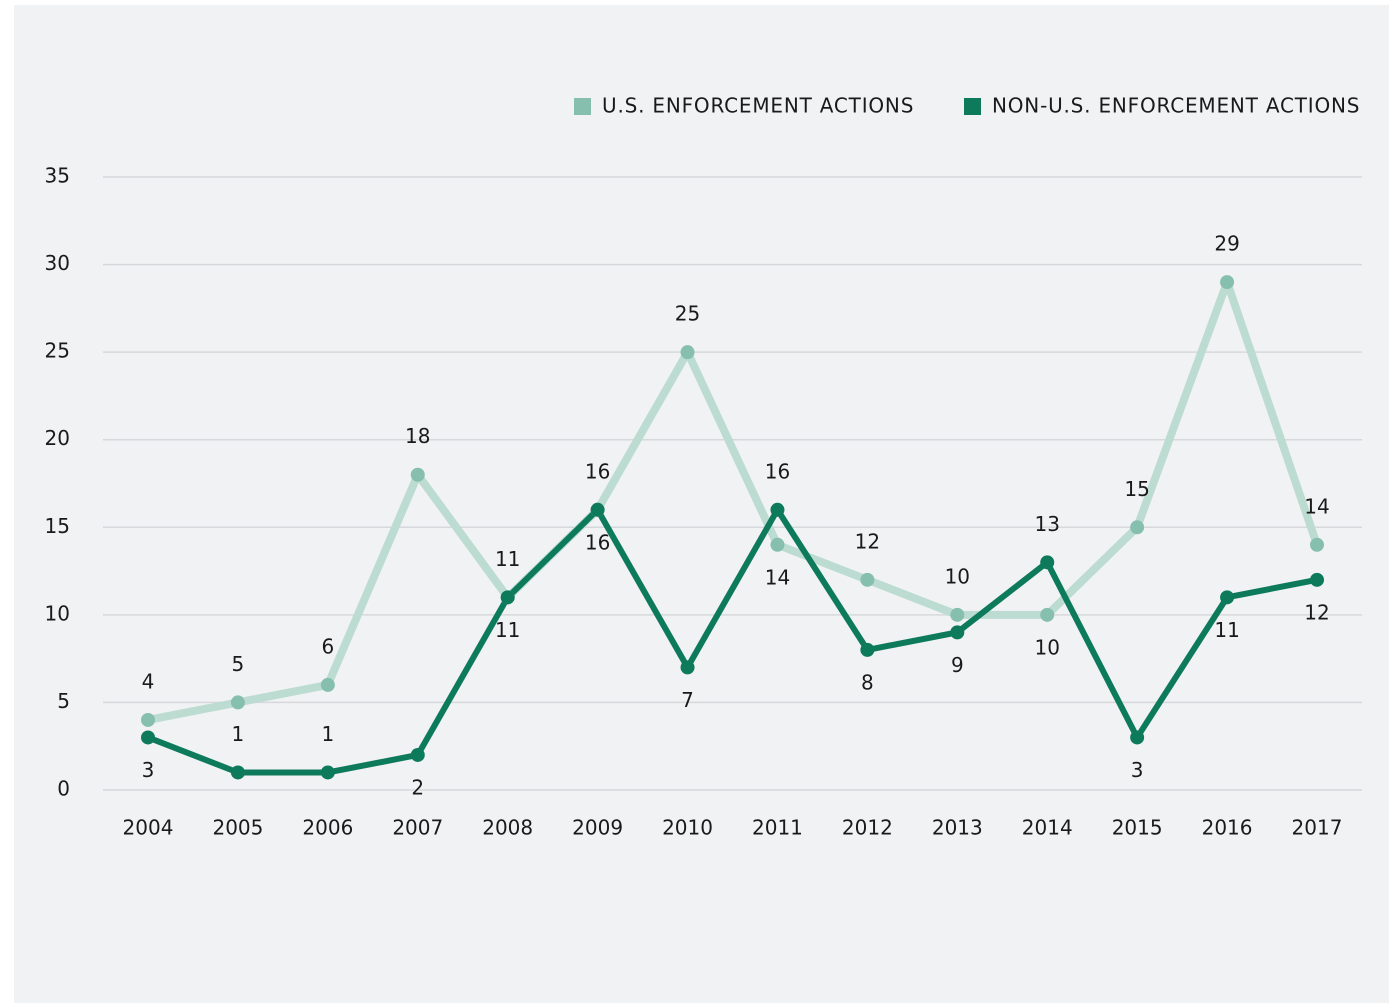 Image resolution: width=1389 pixels, height=1005 pixels. I want to click on data-label: 25, so click(687, 314).